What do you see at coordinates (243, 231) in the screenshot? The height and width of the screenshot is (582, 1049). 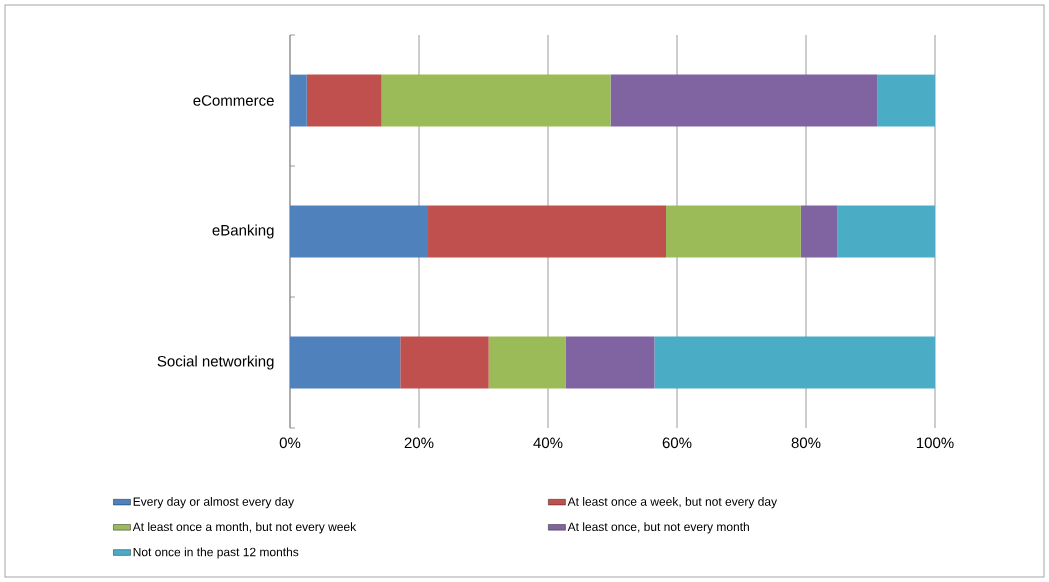 I see `y-tick-label: eBanking` at bounding box center [243, 231].